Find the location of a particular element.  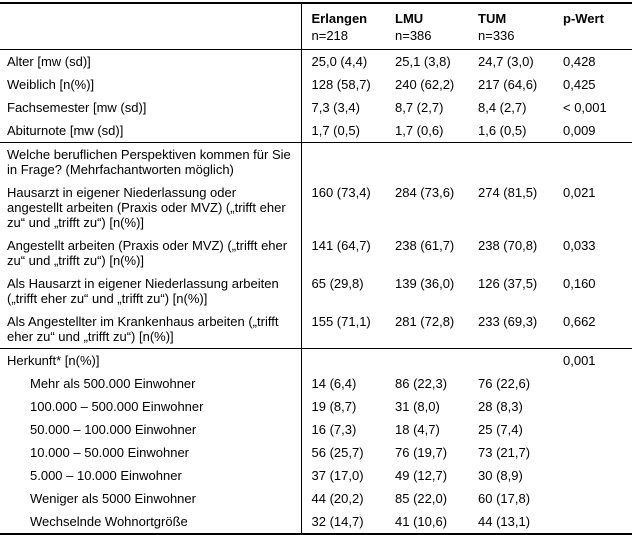

cell-value: 139 (36,0) is located at coordinates (425, 283).